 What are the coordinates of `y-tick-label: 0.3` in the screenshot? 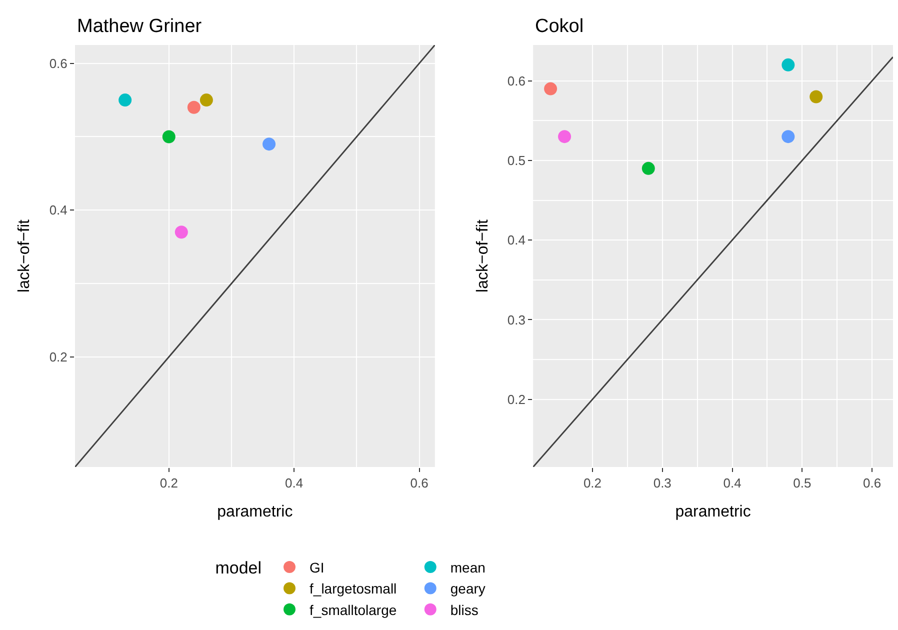 It's located at (516, 320).